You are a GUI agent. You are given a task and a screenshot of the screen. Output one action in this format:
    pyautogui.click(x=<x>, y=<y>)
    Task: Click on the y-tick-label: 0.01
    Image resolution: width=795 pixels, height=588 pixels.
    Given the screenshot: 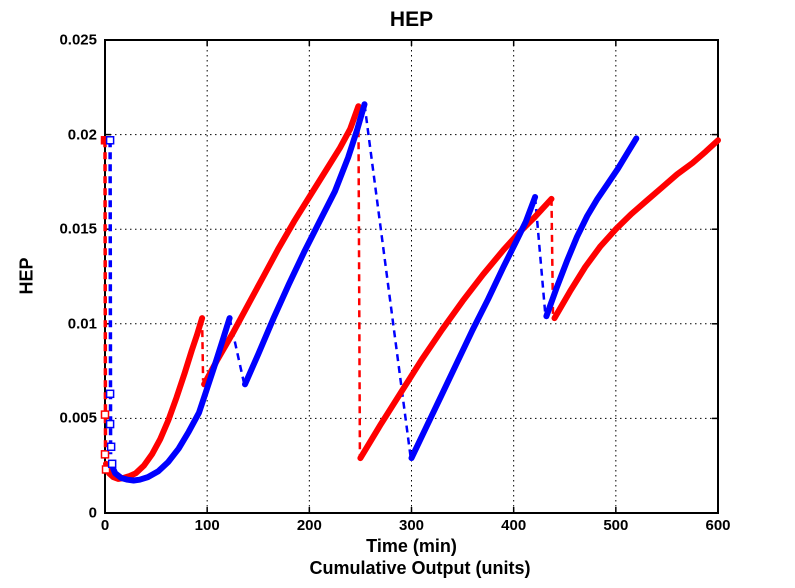 What is the action you would take?
    pyautogui.click(x=82, y=324)
    